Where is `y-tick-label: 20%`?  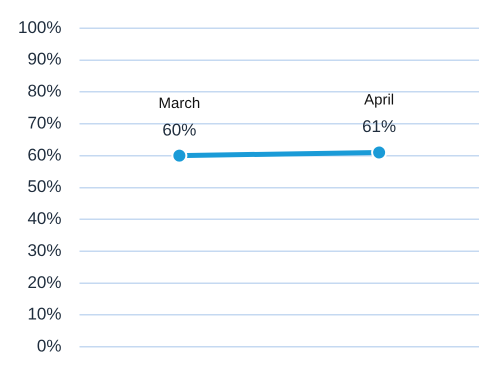 y-tick-label: 20% is located at coordinates (44, 282).